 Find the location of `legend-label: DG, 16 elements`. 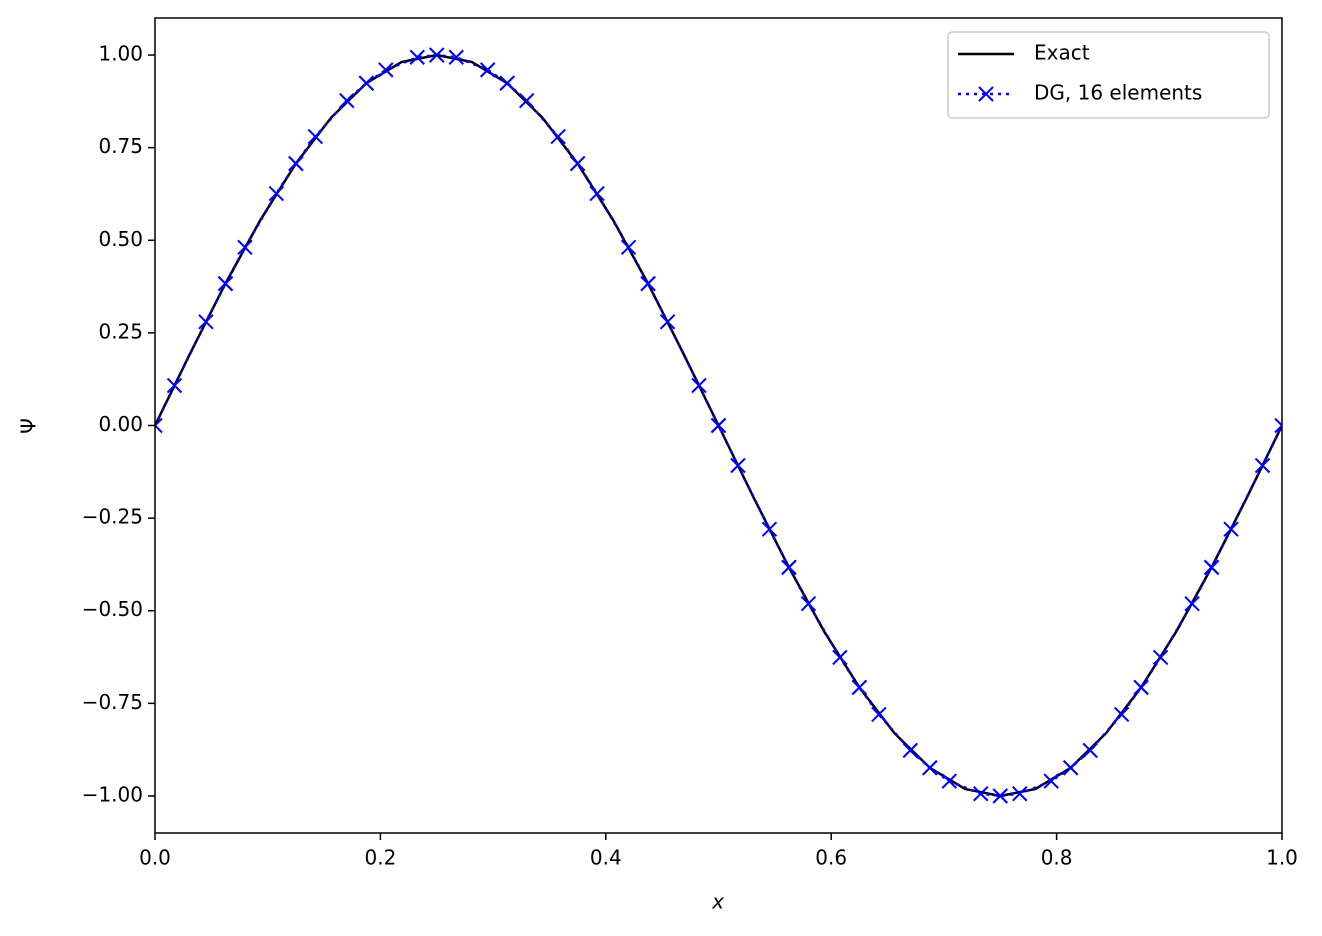

legend-label: DG, 16 elements is located at coordinates (1118, 93).